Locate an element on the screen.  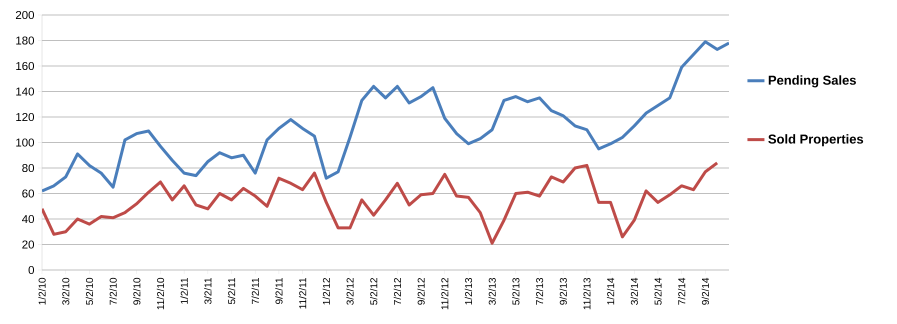
x-tick-label: 1/2/11 is located at coordinates (184, 291).